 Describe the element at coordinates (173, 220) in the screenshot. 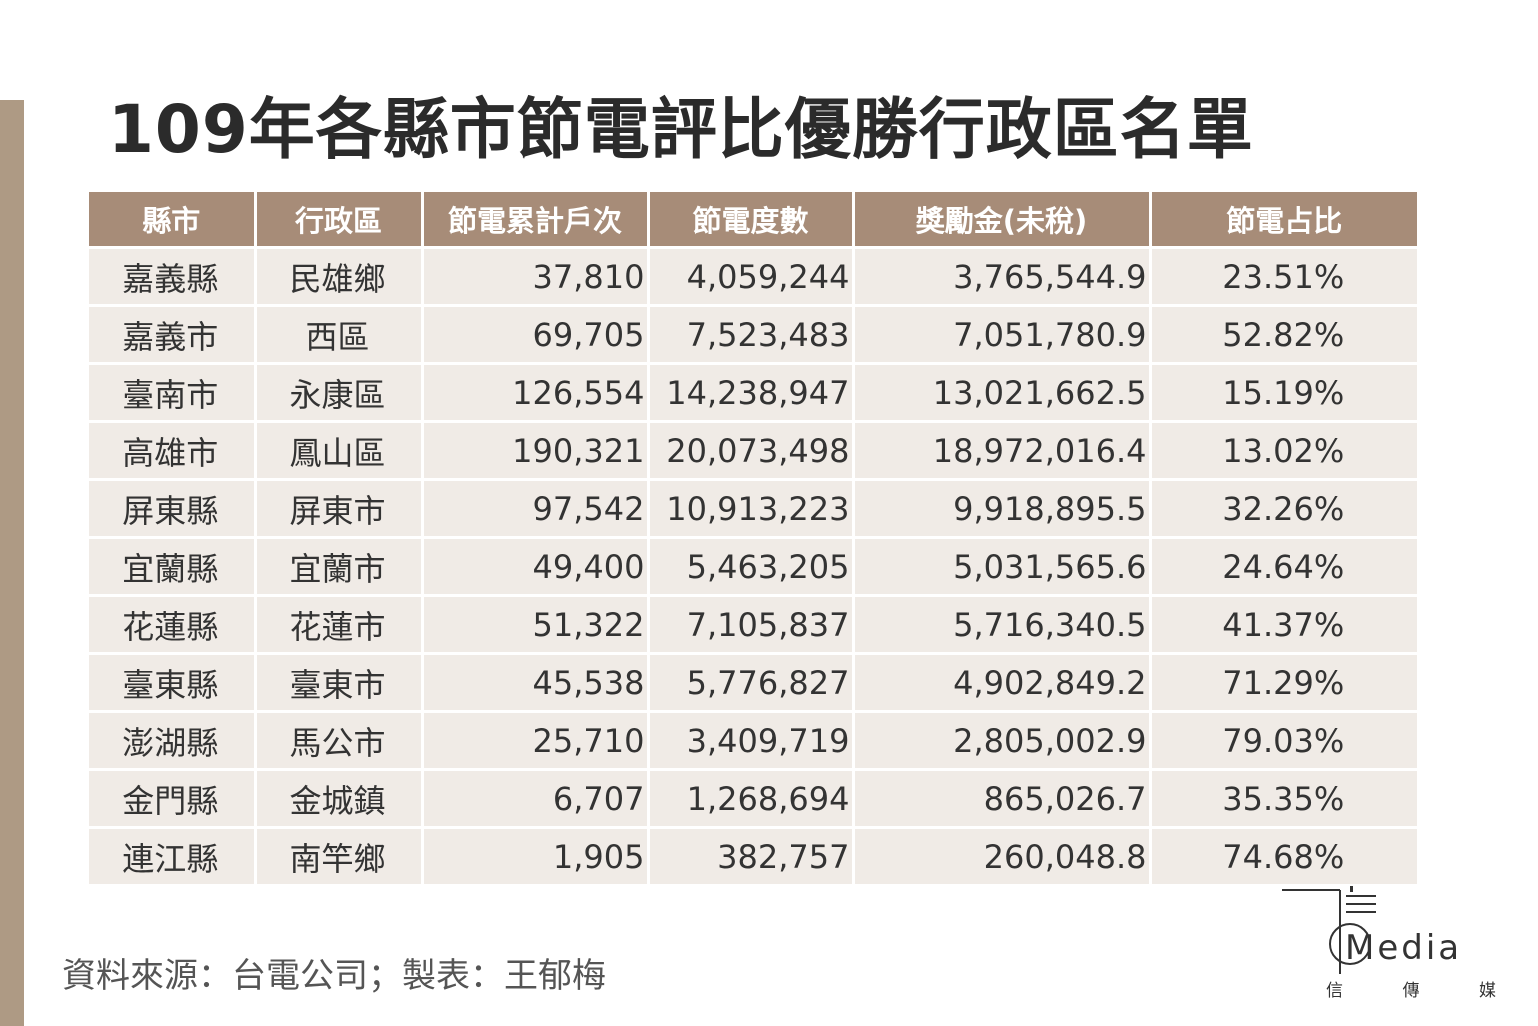

I see `header-county: 縣市` at that location.